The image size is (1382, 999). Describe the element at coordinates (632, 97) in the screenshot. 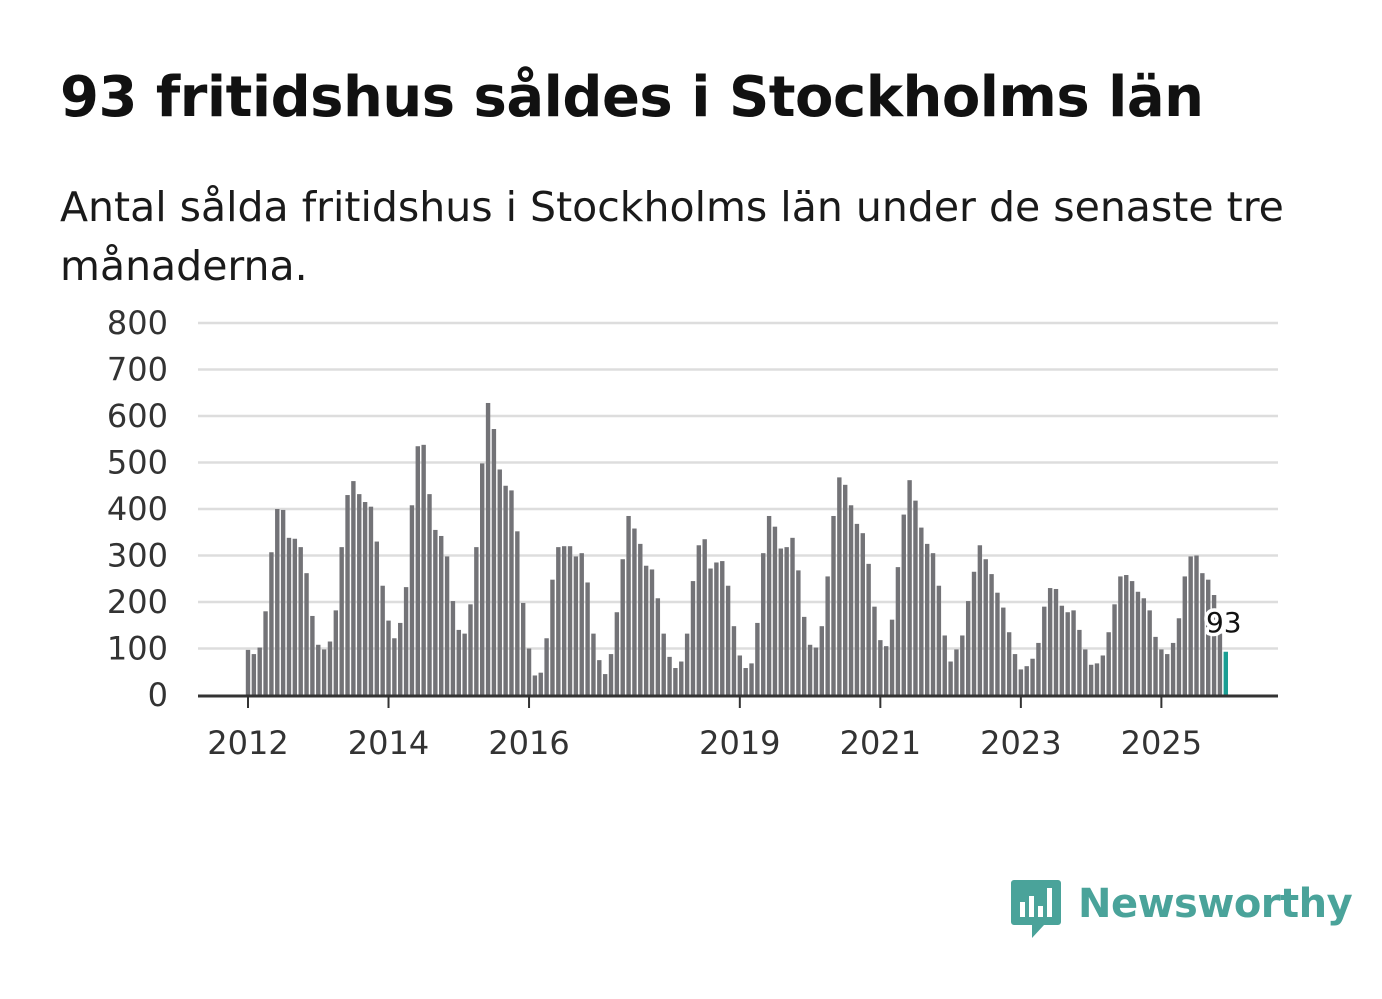

I see `chart-title: 93 fritidshus såldes i Stockholms län` at that location.